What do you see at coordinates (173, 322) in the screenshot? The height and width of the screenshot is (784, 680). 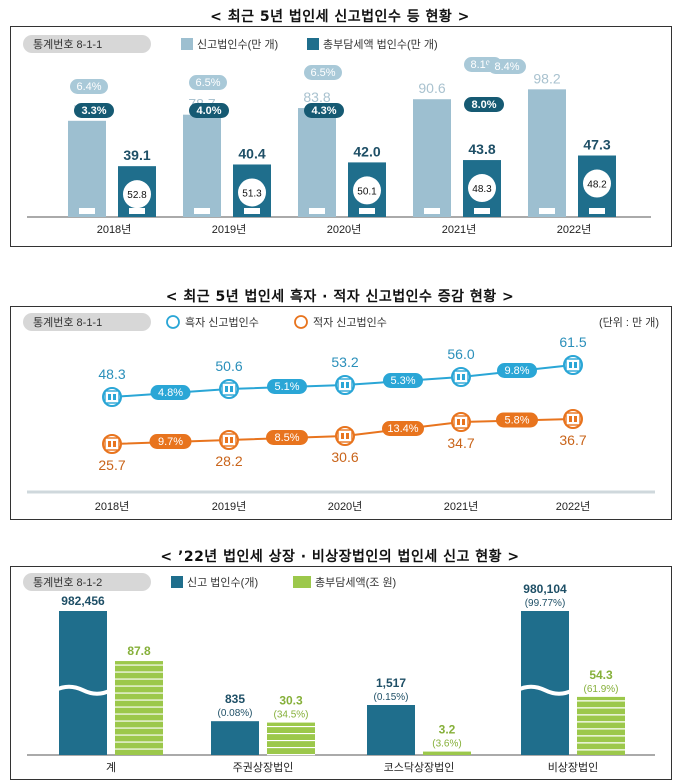 I see `legend-surplus-icon` at bounding box center [173, 322].